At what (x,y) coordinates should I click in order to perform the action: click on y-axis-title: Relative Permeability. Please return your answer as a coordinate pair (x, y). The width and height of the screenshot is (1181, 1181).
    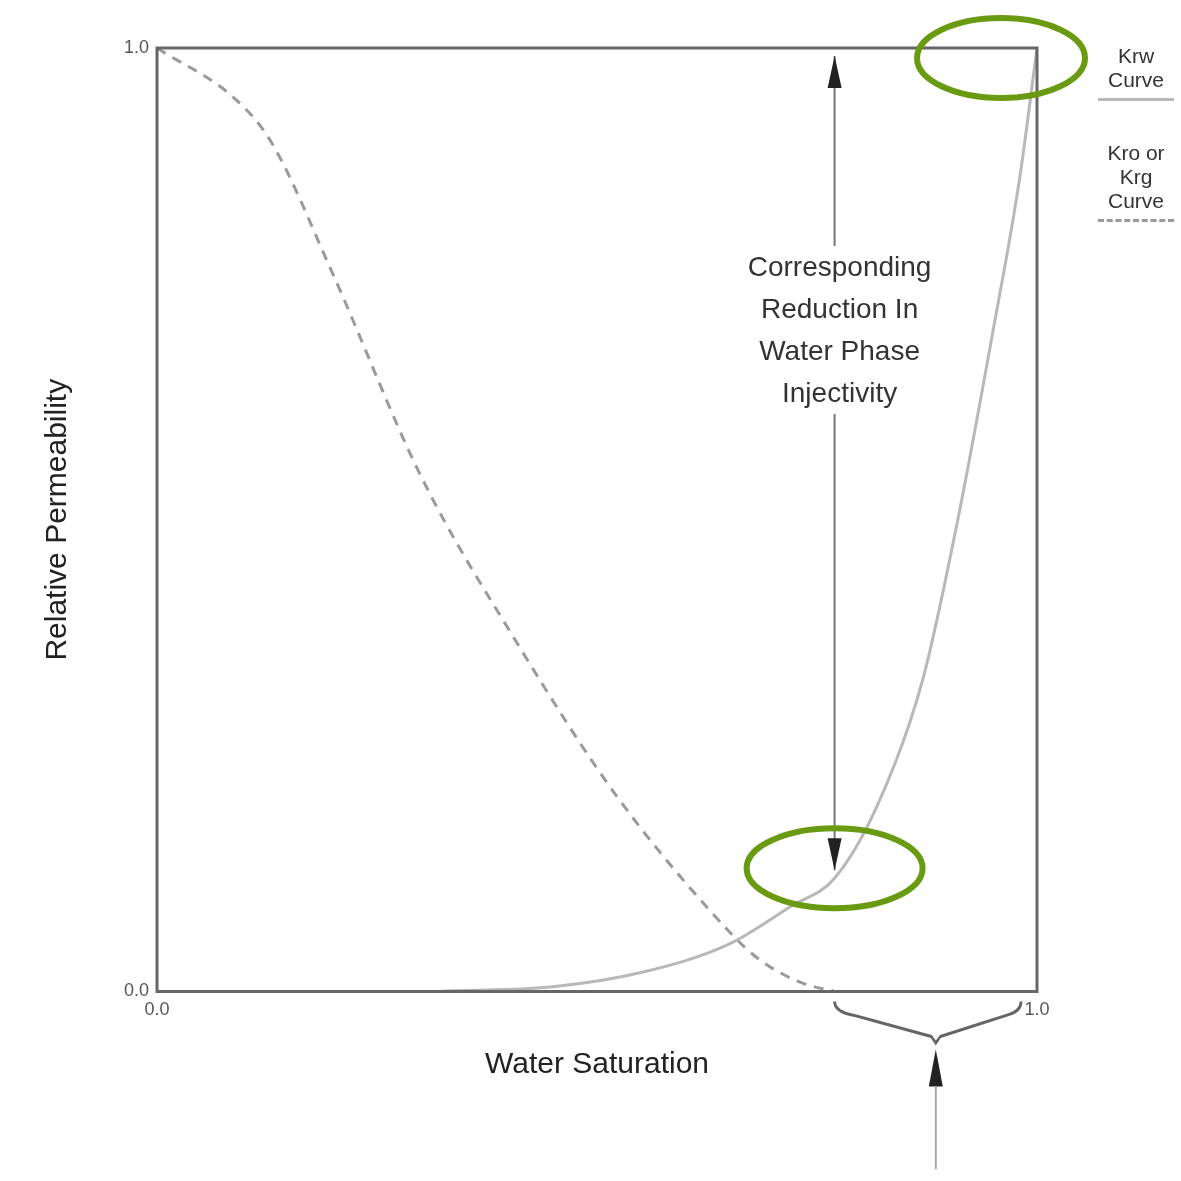
    Looking at the image, I should click on (56, 519).